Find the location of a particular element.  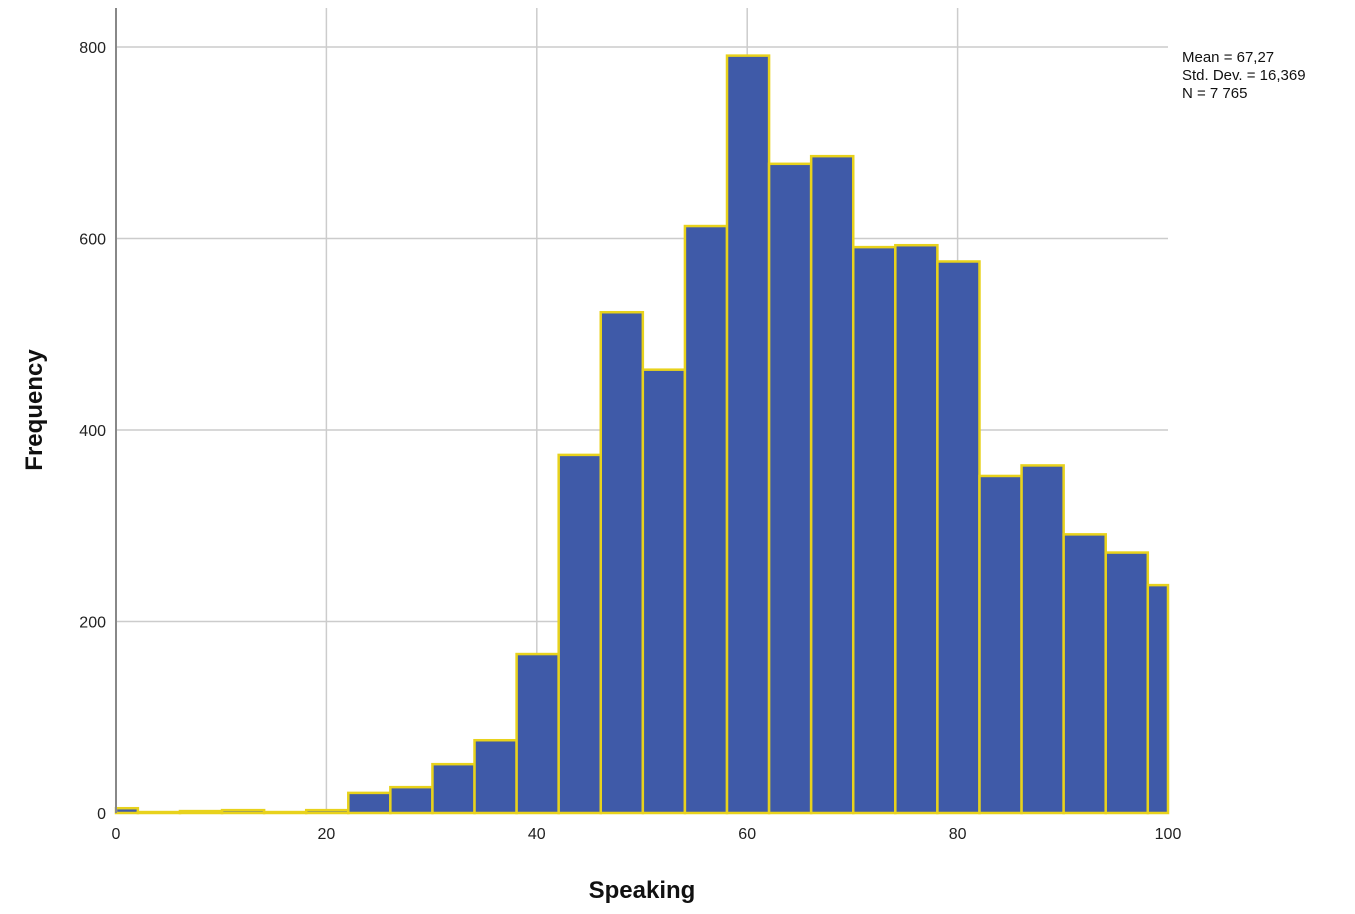

x-axis-title: Speaking is located at coordinates (642, 890).